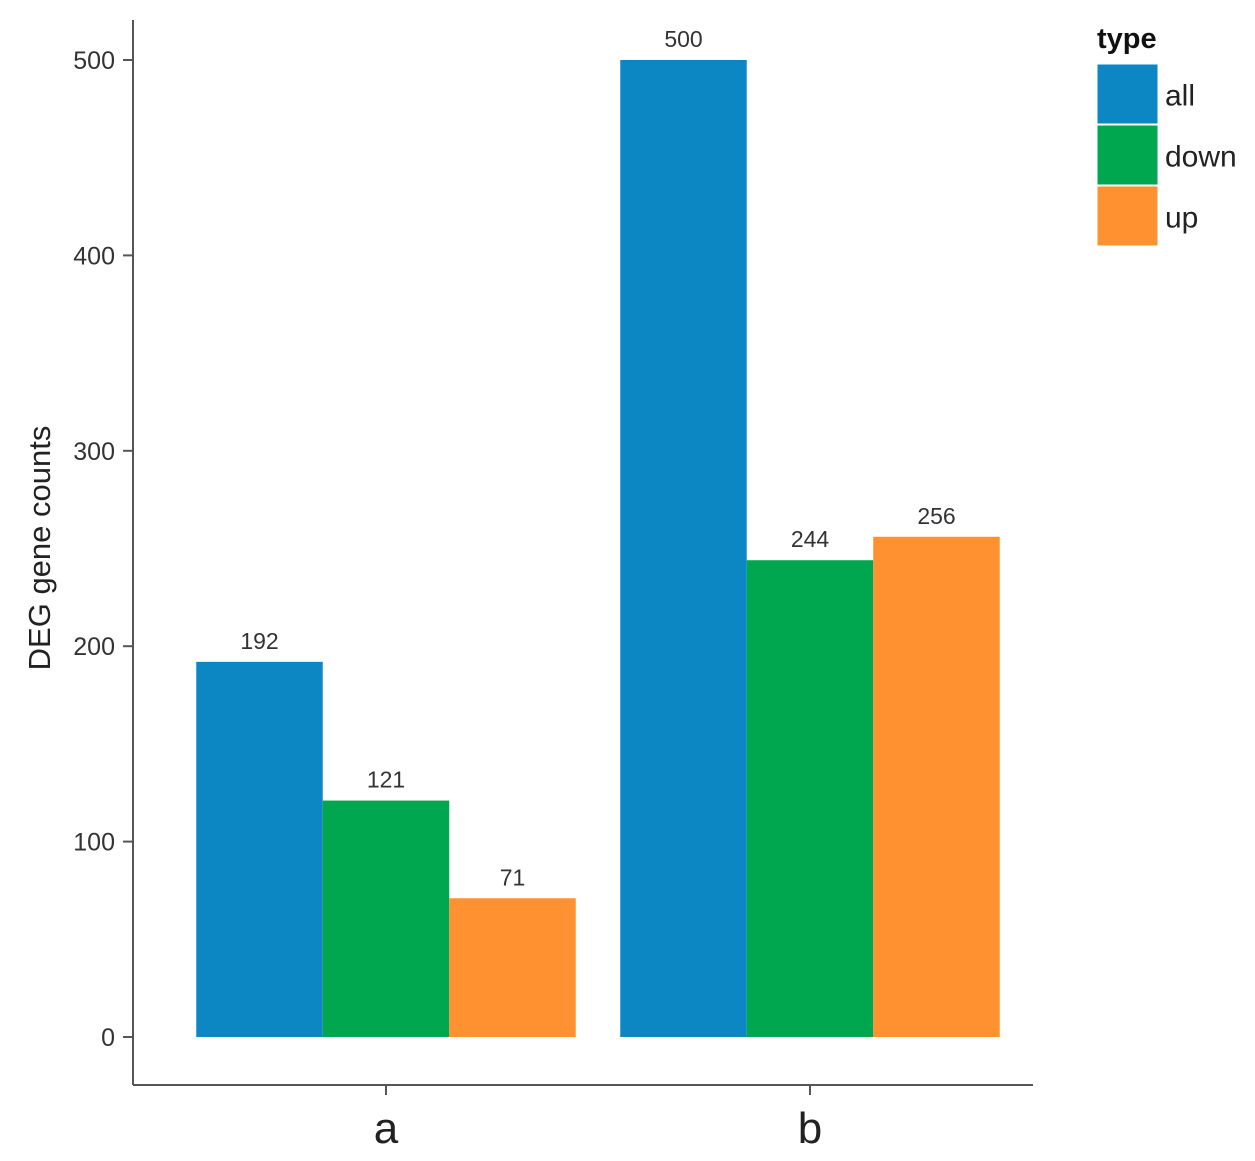 This screenshot has width=1255, height=1161. I want to click on y-tick-label: 300, so click(94, 452).